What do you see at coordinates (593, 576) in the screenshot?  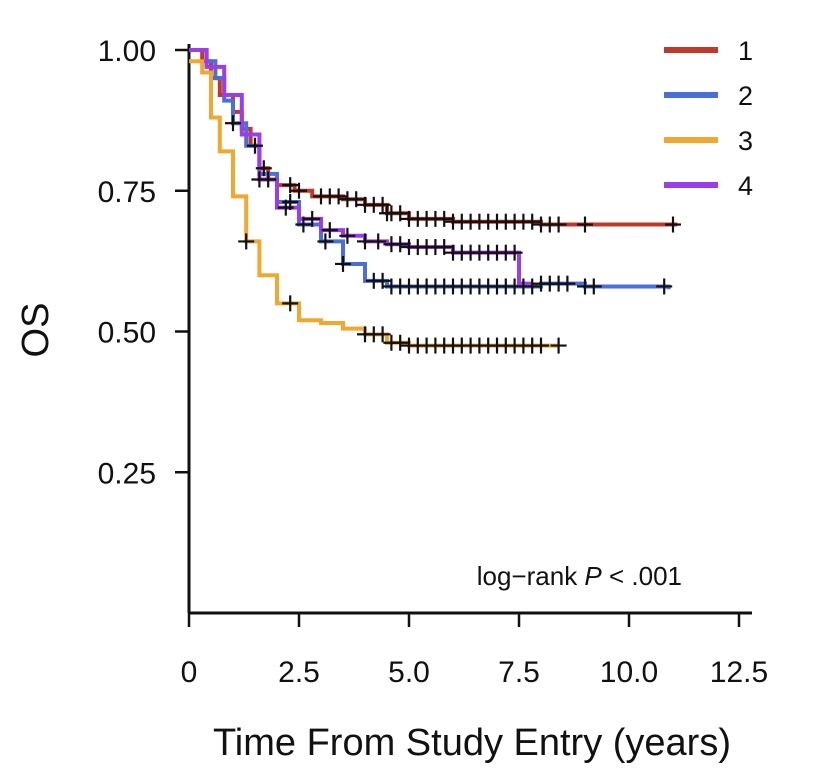 I see `annotation-p: P` at bounding box center [593, 576].